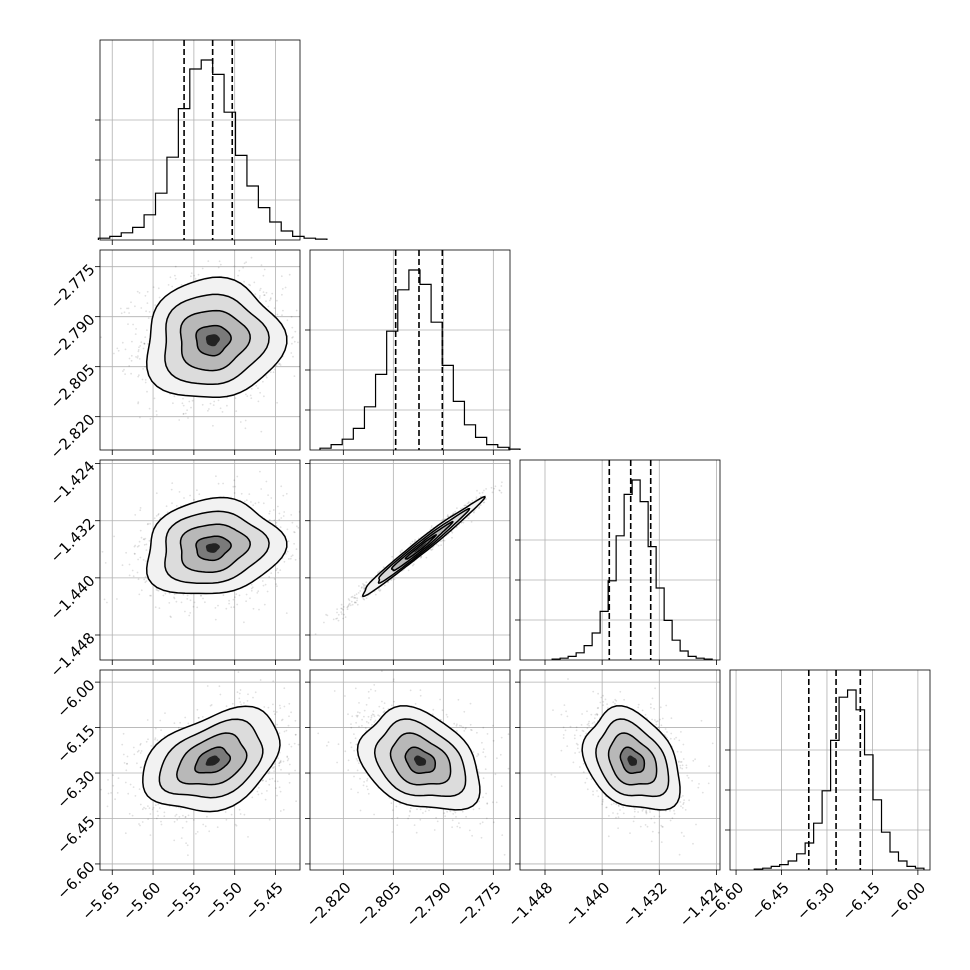  Describe the element at coordinates (861, 901) in the screenshot. I see `x-tick-label: −6.15` at that location.